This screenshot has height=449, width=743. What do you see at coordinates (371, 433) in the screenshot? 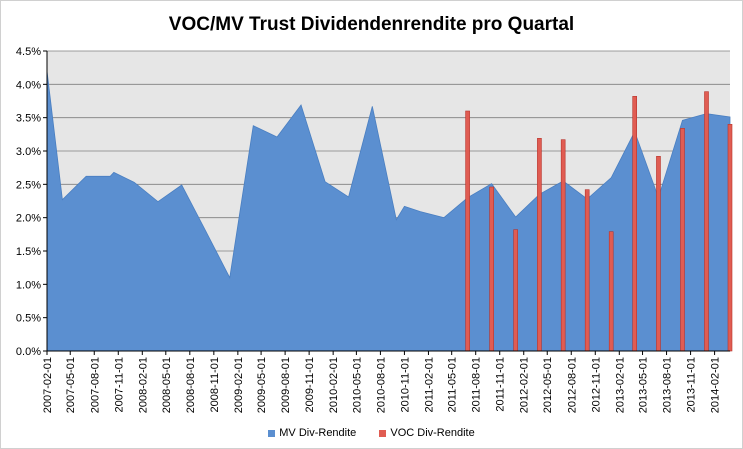
I see `legend: MV Div-Rendite VOC Div-Rendite` at bounding box center [371, 433].